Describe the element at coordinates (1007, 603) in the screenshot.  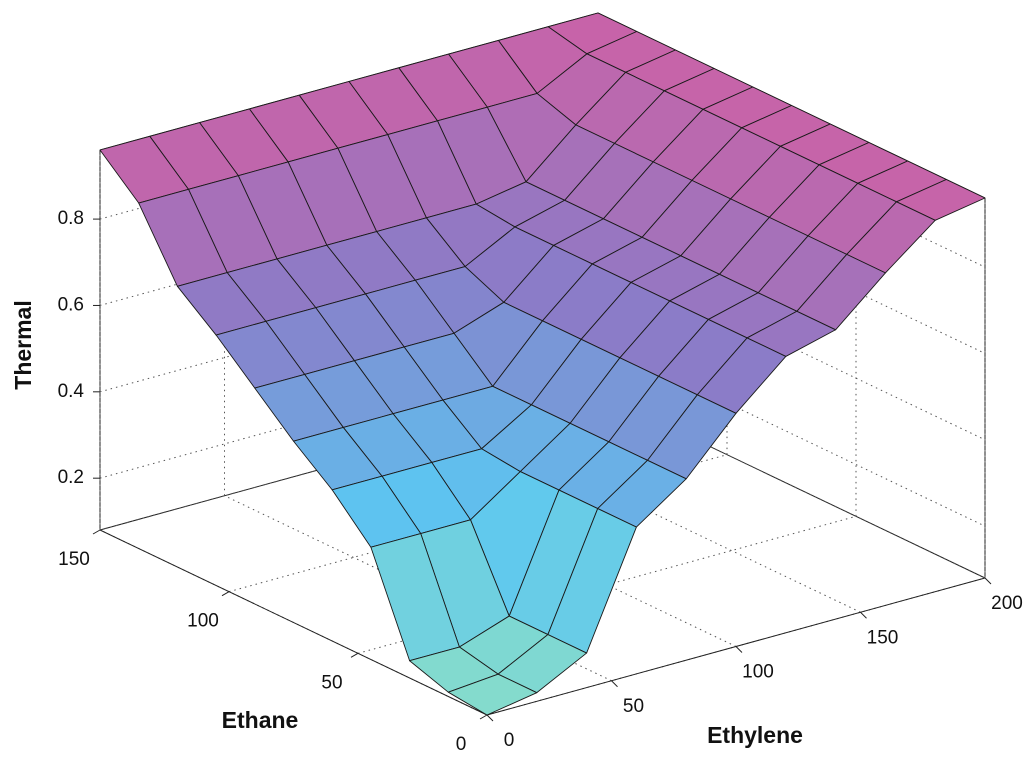
I see `x-tick-label: 200` at that location.